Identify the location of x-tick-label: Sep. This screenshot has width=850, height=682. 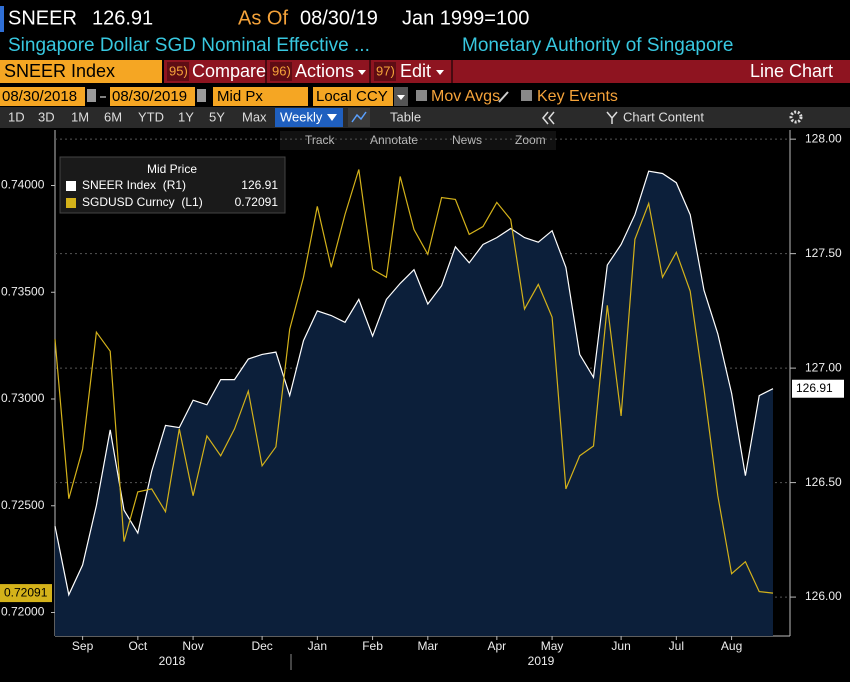
(83, 646).